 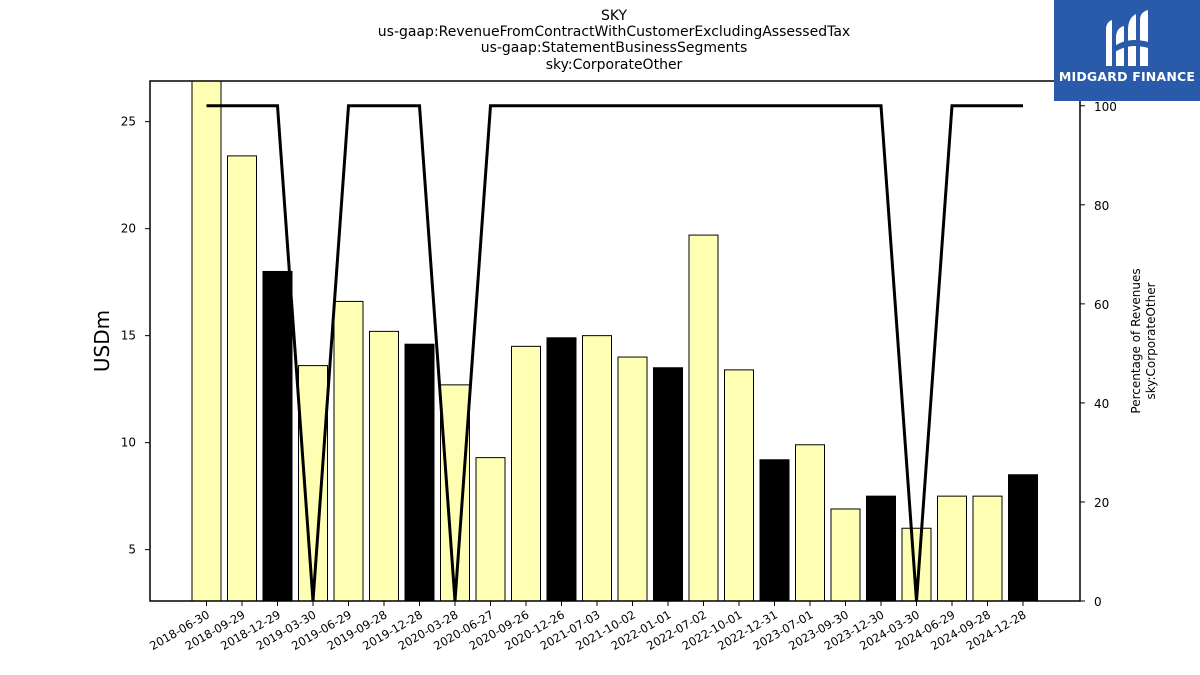 I want to click on y-axis-right: 0 20 40 60 80 100, so click(x=1098, y=354).